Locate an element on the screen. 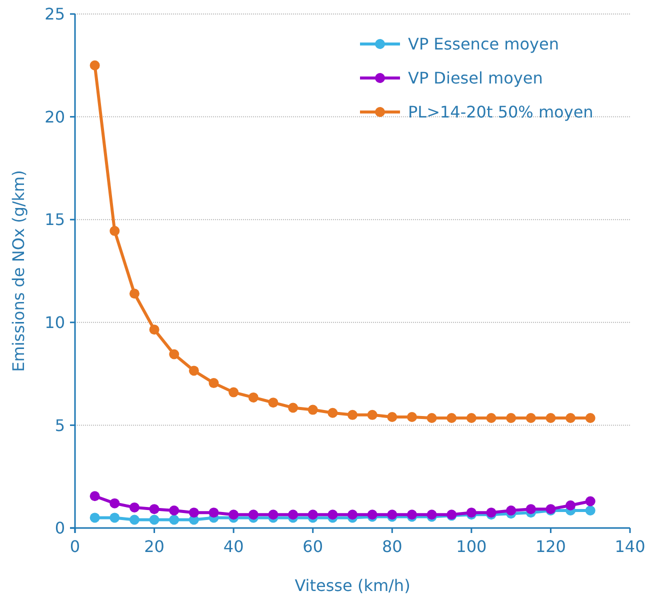 The width and height of the screenshot is (656, 603). x-tick-label: 40 is located at coordinates (233, 546).